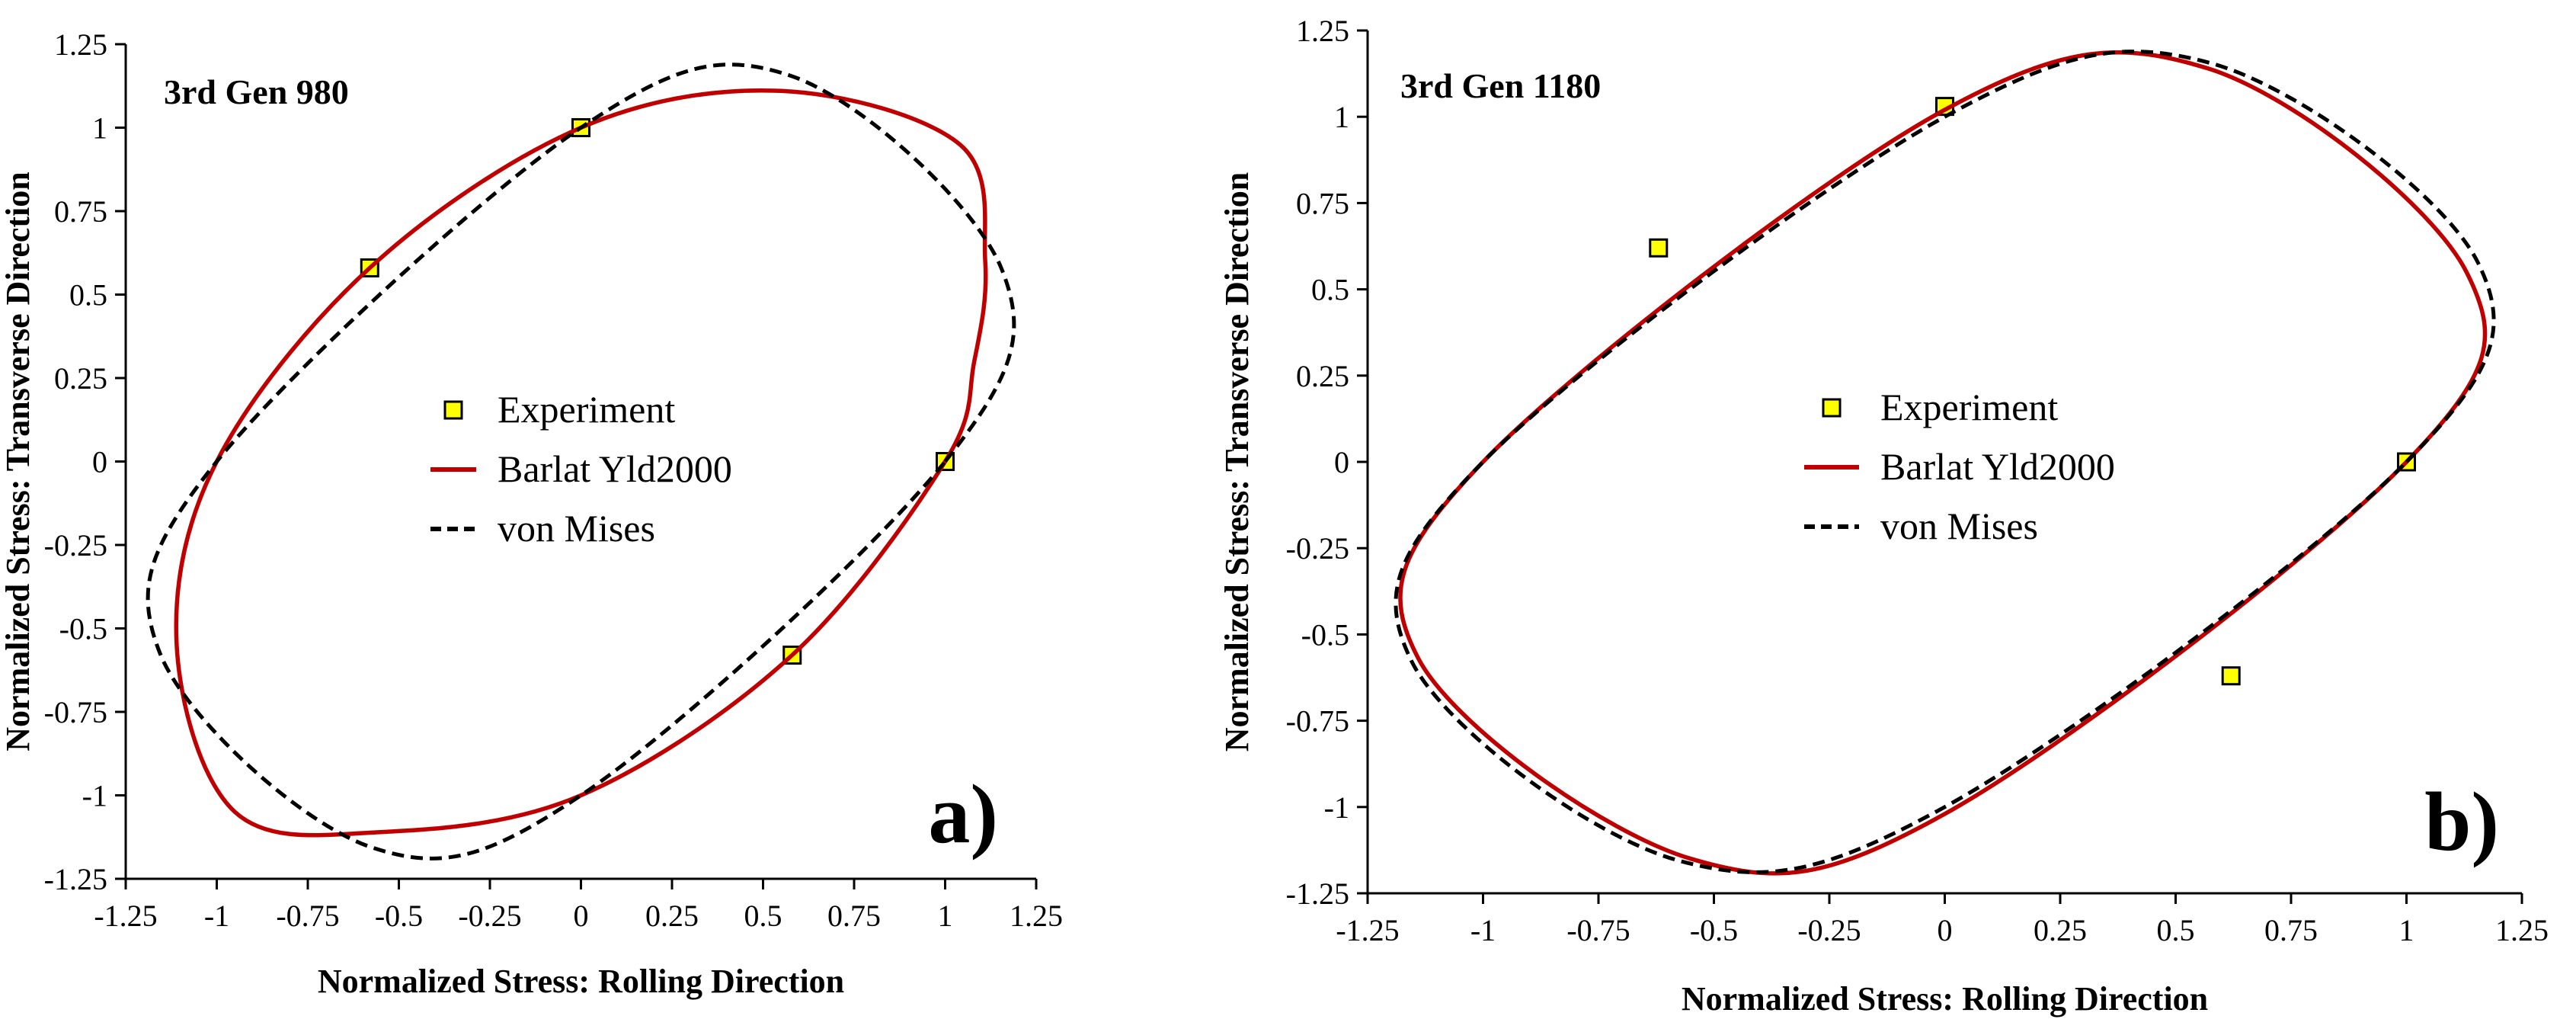 The width and height of the screenshot is (2576, 1032). I want to click on panel-a-x-tick-label: 1, so click(945, 916).